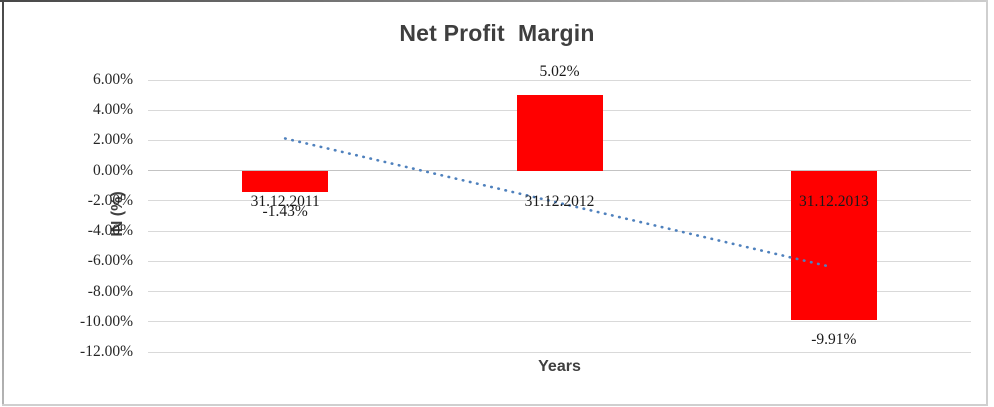 This screenshot has width=994, height=407. I want to click on y-tick-label: 2.00%, so click(112, 140).